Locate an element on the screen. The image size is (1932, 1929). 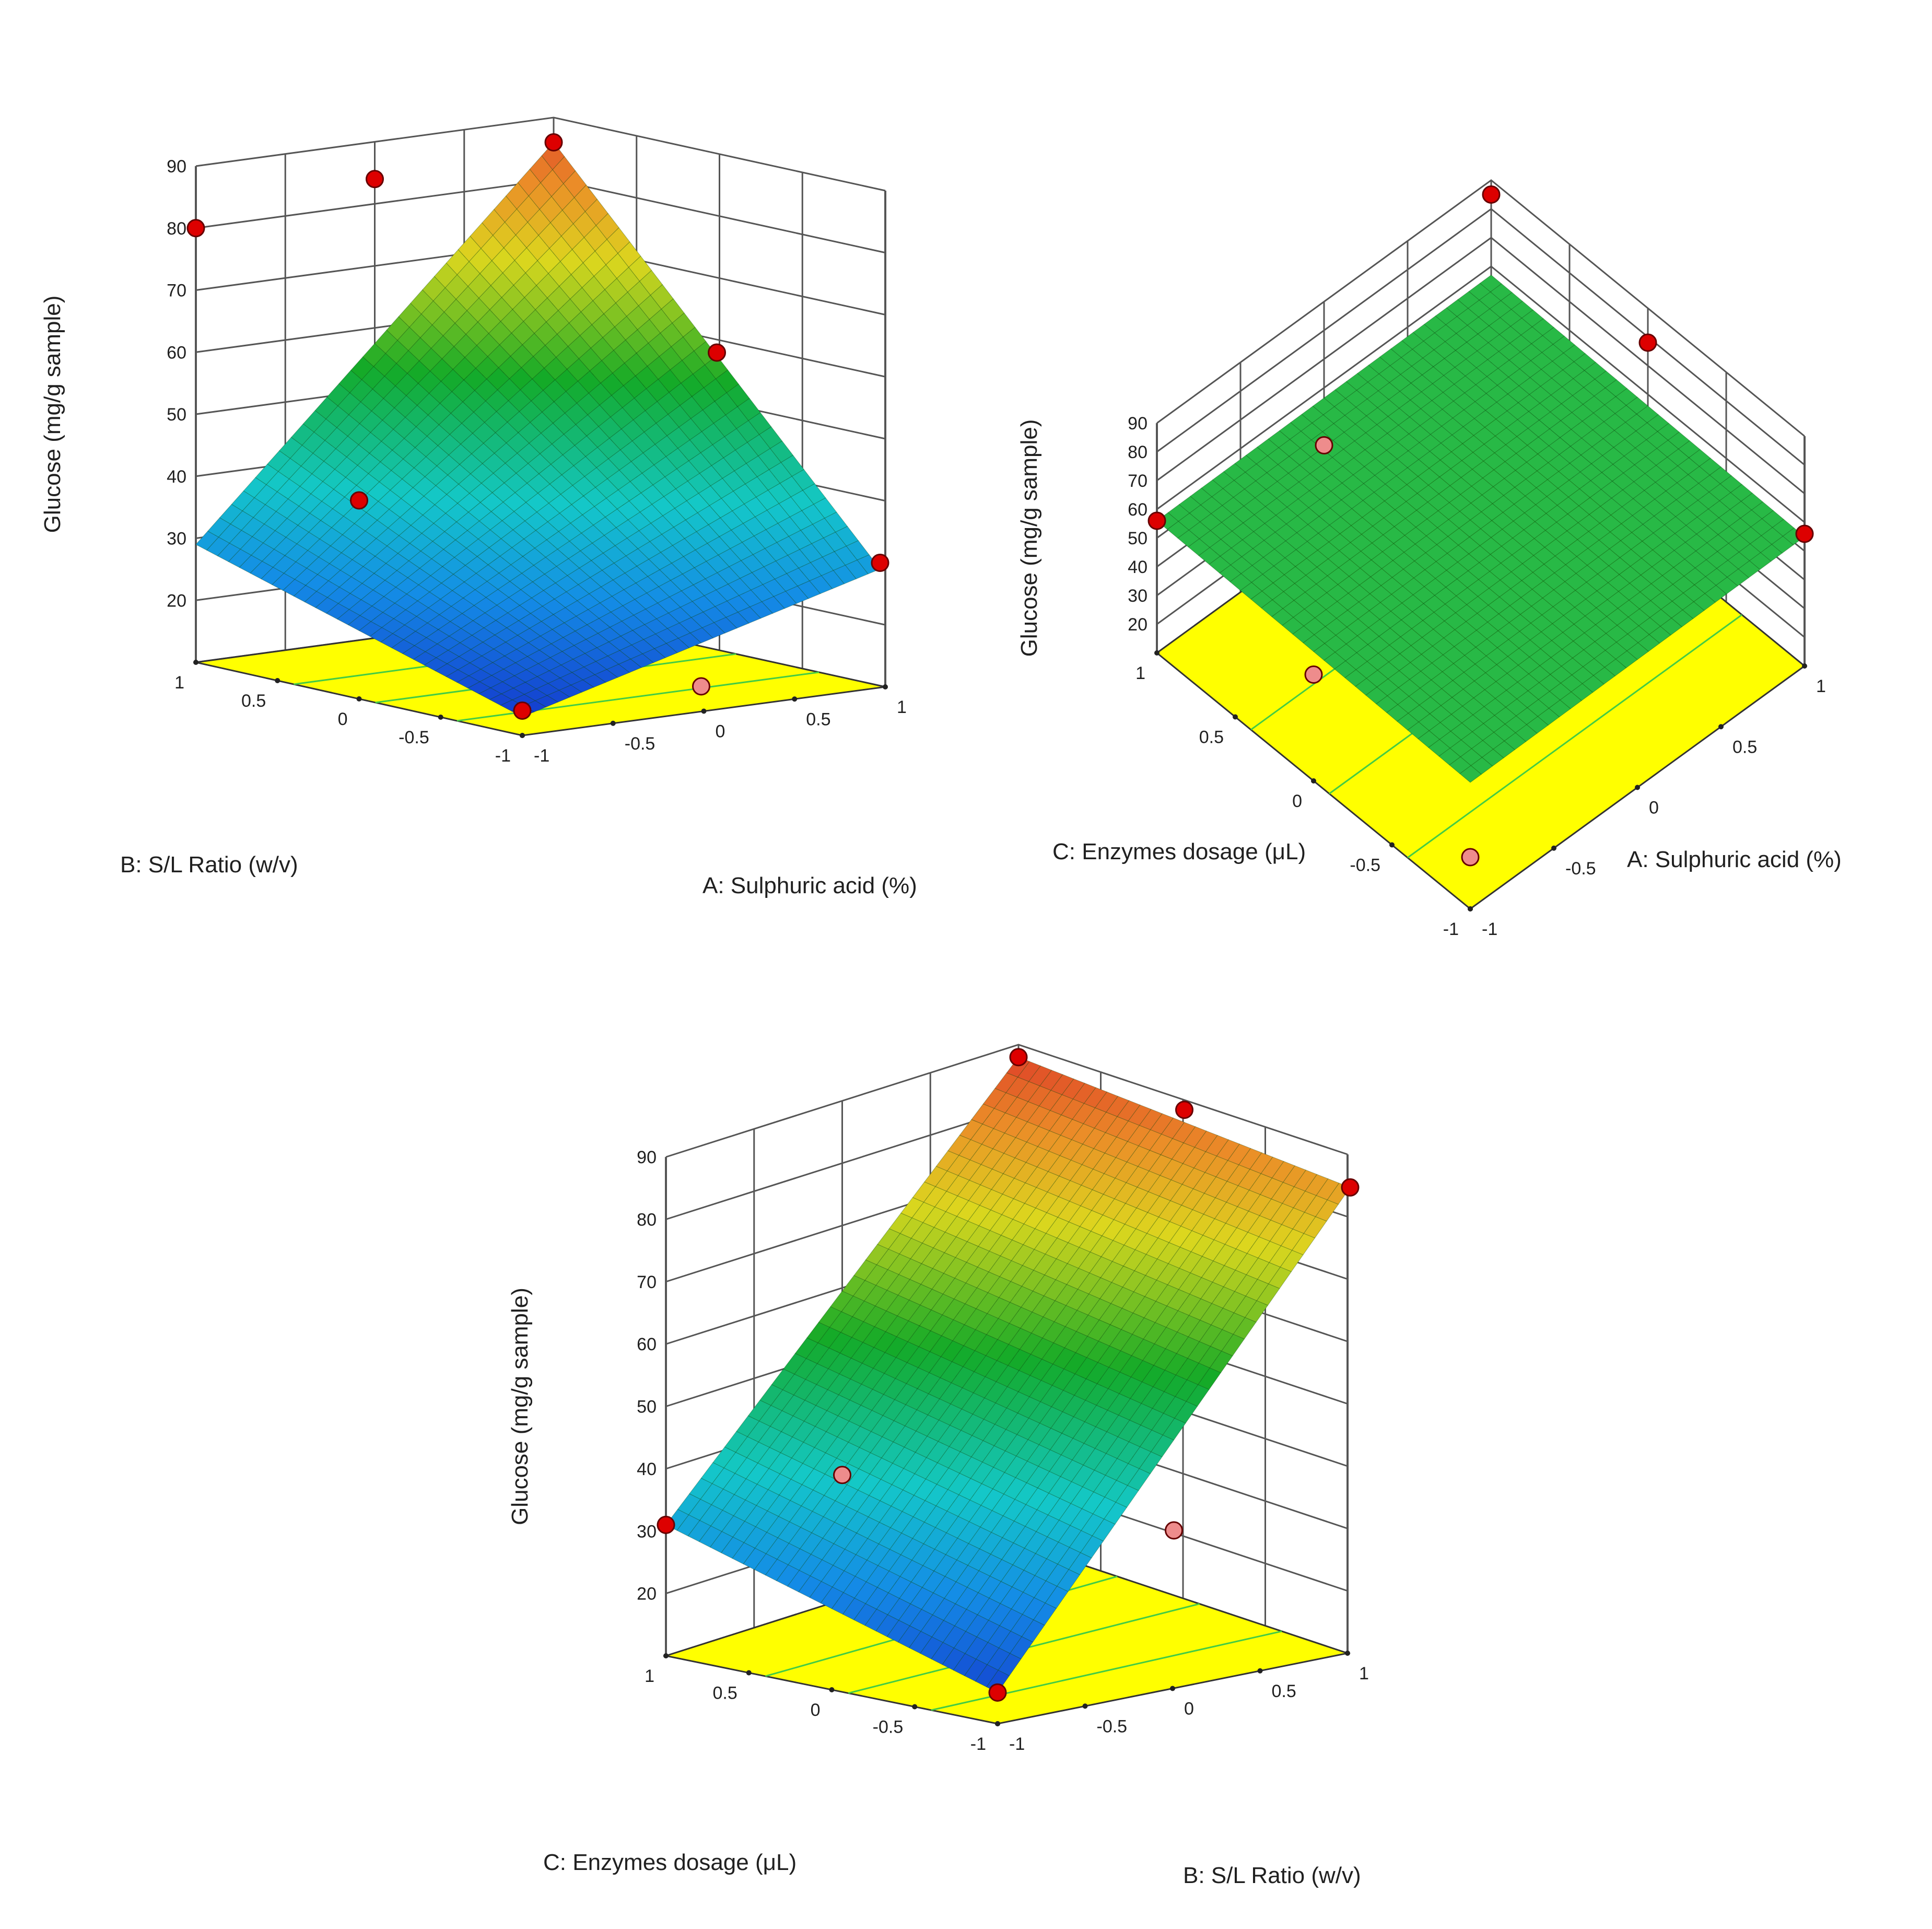
z-tick-label: 60 is located at coordinates (176, 353).